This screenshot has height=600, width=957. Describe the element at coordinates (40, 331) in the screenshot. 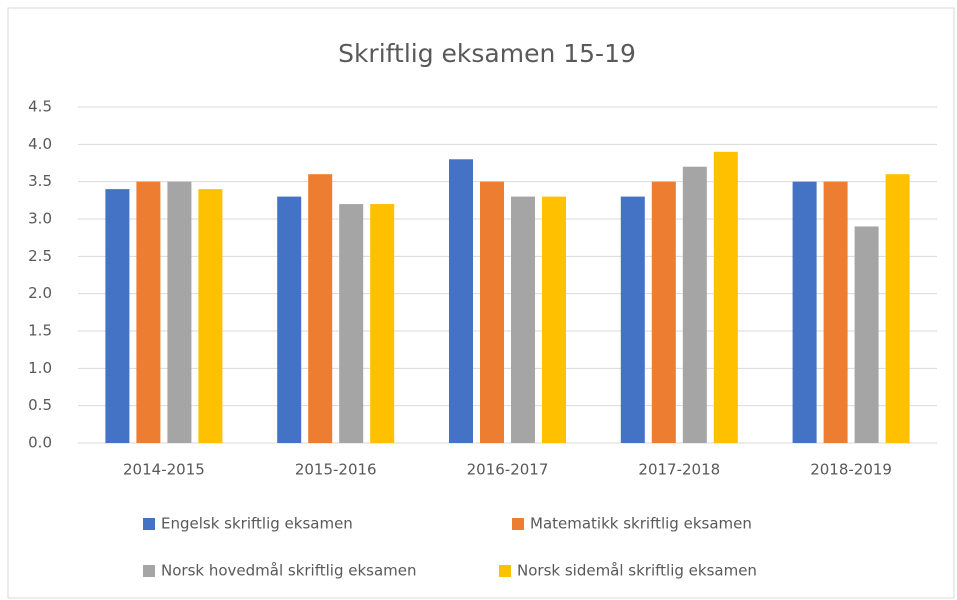

I see `y-tick-label: 1.5` at that location.